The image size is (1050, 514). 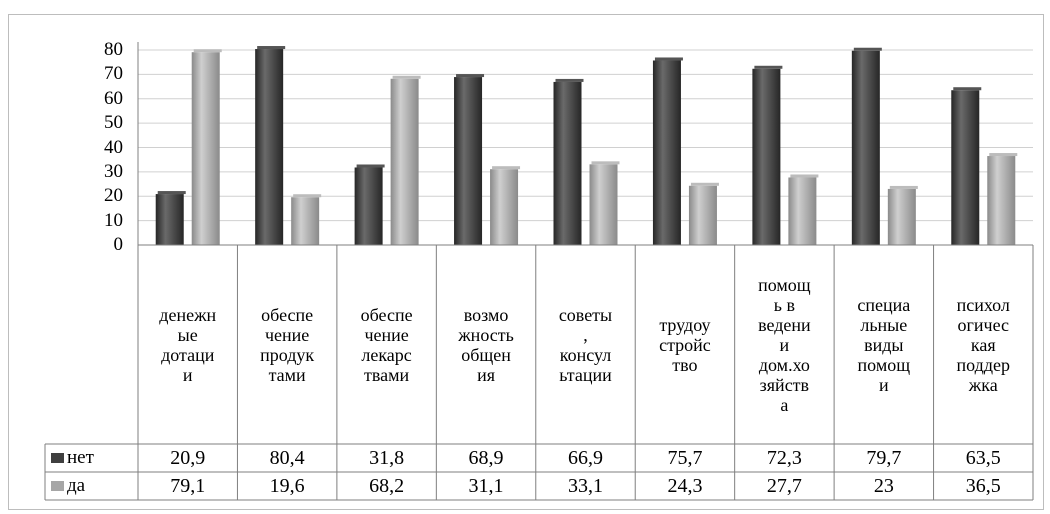 I want to click on category-label-line: психол, so click(x=983, y=304).